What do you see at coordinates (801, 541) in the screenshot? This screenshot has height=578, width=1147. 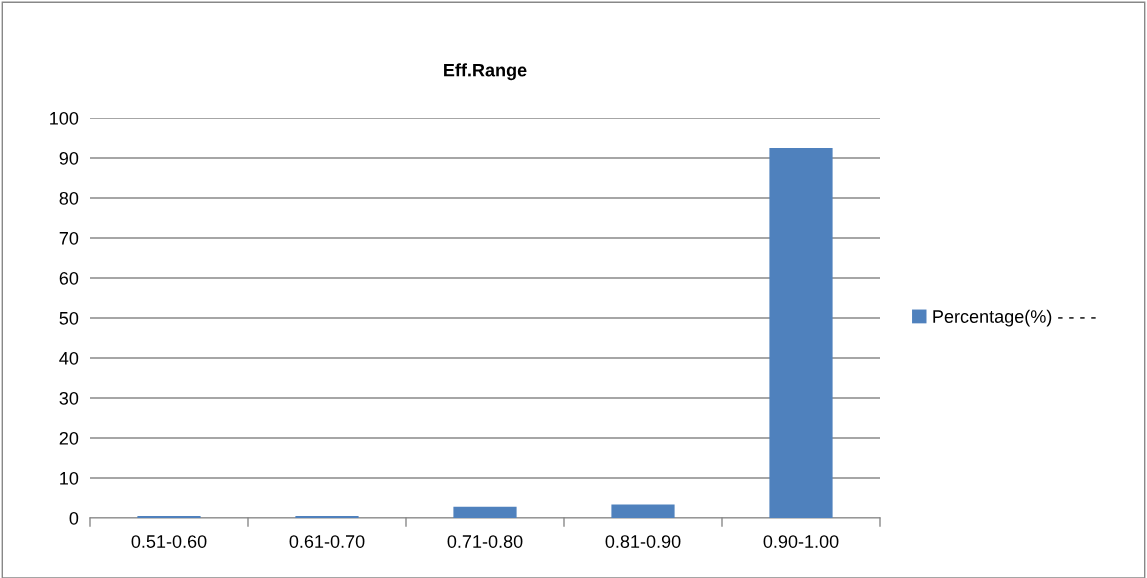 I see `x-tick-label: 0.90-1.00` at bounding box center [801, 541].